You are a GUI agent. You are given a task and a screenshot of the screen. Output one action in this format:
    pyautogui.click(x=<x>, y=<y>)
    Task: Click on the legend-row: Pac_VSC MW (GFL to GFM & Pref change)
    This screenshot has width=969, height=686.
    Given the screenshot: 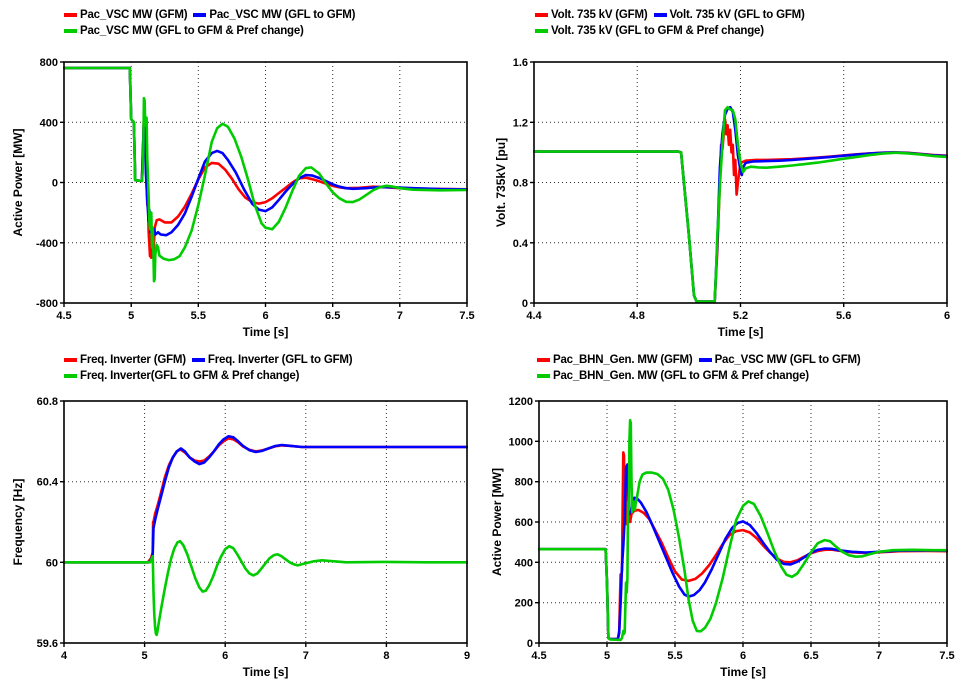 What is the action you would take?
    pyautogui.click(x=209, y=31)
    